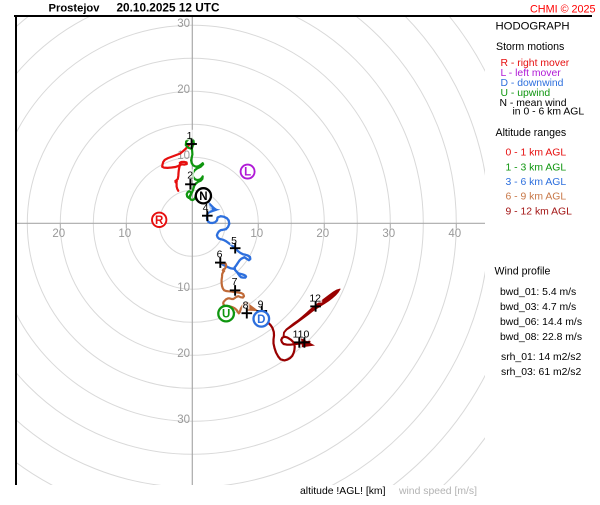  I want to click on svg-text: Wind profile, so click(523, 271).